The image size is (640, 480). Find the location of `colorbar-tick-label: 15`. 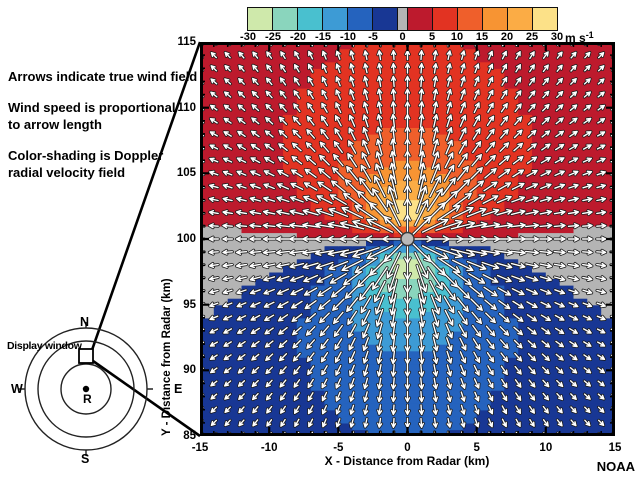

colorbar-tick-label: 15 is located at coordinates (482, 37).